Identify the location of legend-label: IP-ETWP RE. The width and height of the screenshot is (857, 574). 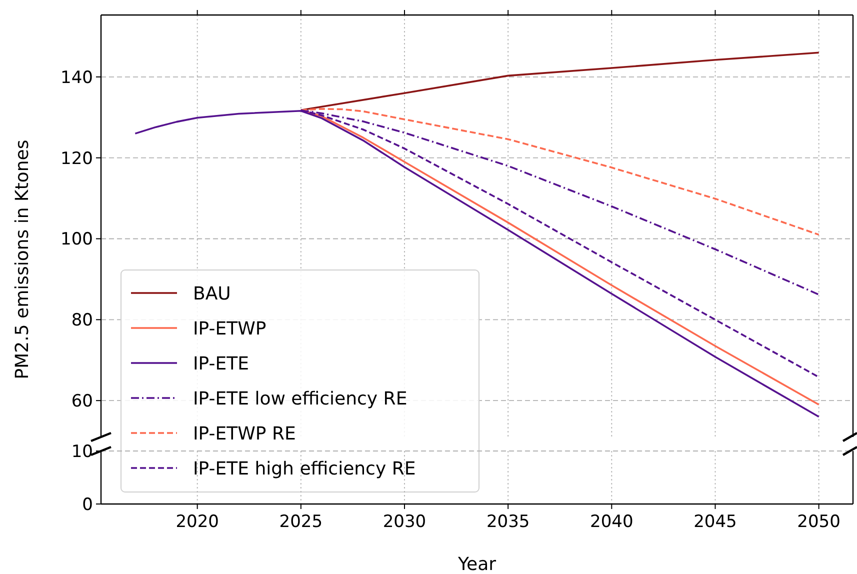
(244, 433).